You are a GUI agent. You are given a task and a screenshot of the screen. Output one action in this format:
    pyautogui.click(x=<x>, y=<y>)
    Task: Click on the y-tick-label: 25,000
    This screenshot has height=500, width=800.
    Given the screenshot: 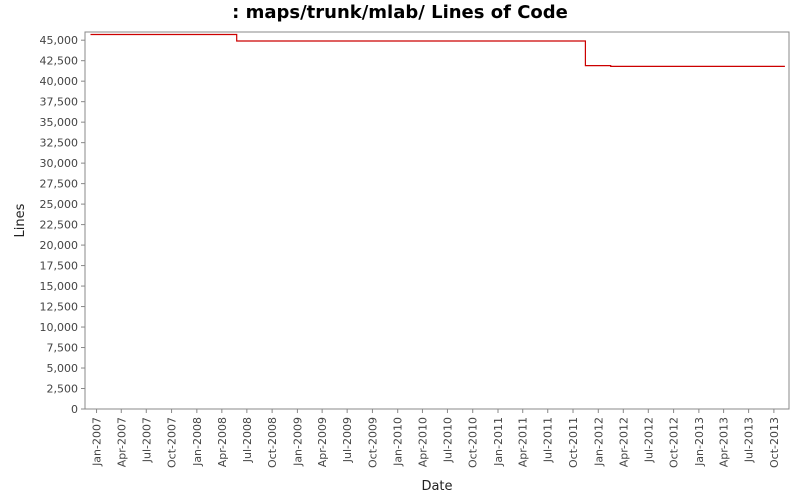 What is the action you would take?
    pyautogui.click(x=59, y=204)
    